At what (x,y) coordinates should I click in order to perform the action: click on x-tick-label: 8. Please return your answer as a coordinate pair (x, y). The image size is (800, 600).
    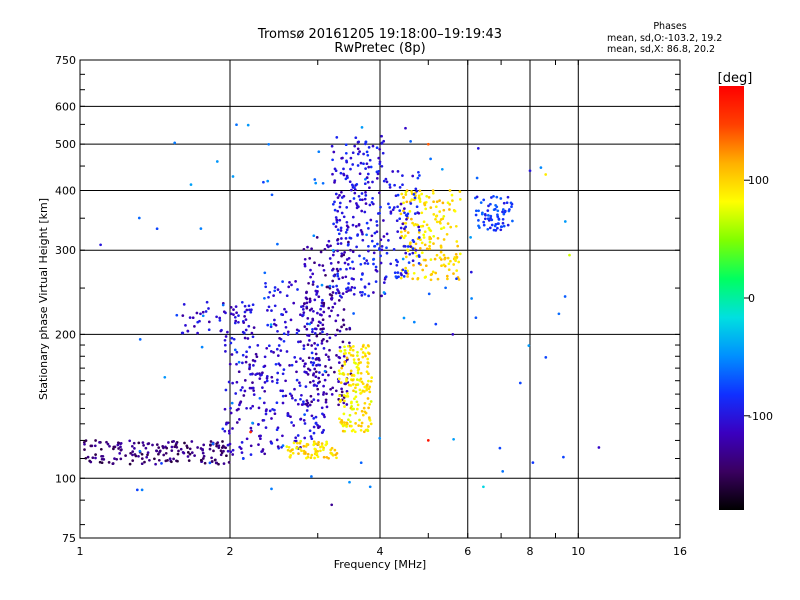
    Looking at the image, I should click on (530, 551).